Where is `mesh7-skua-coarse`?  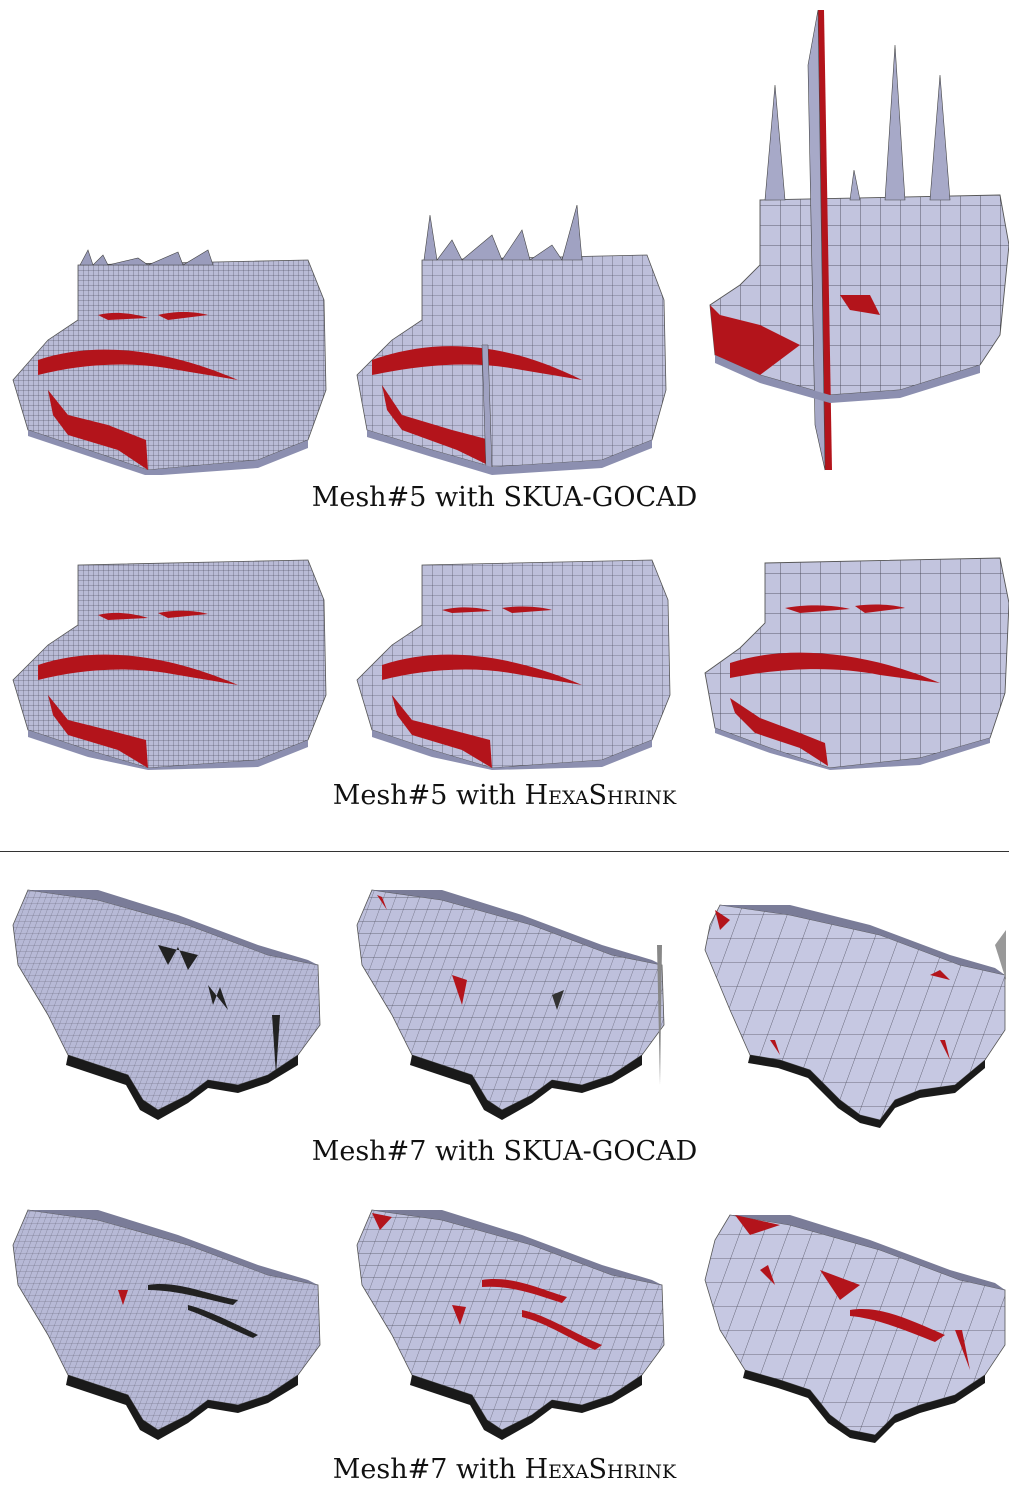
mesh7-skua-coarse is located at coordinates (854, 1010).